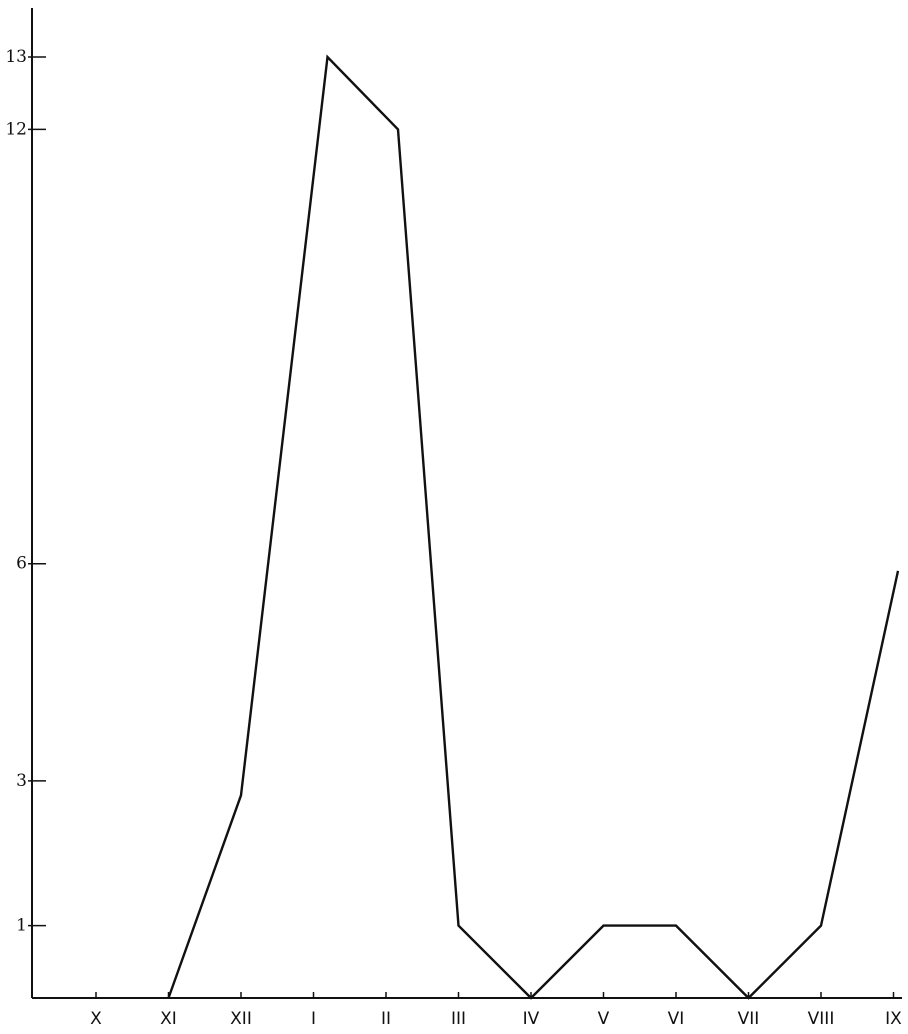 Image resolution: width=908 pixels, height=1034 pixels. Describe the element at coordinates (313, 1019) in the screenshot. I see `x-tick-label: I` at that location.